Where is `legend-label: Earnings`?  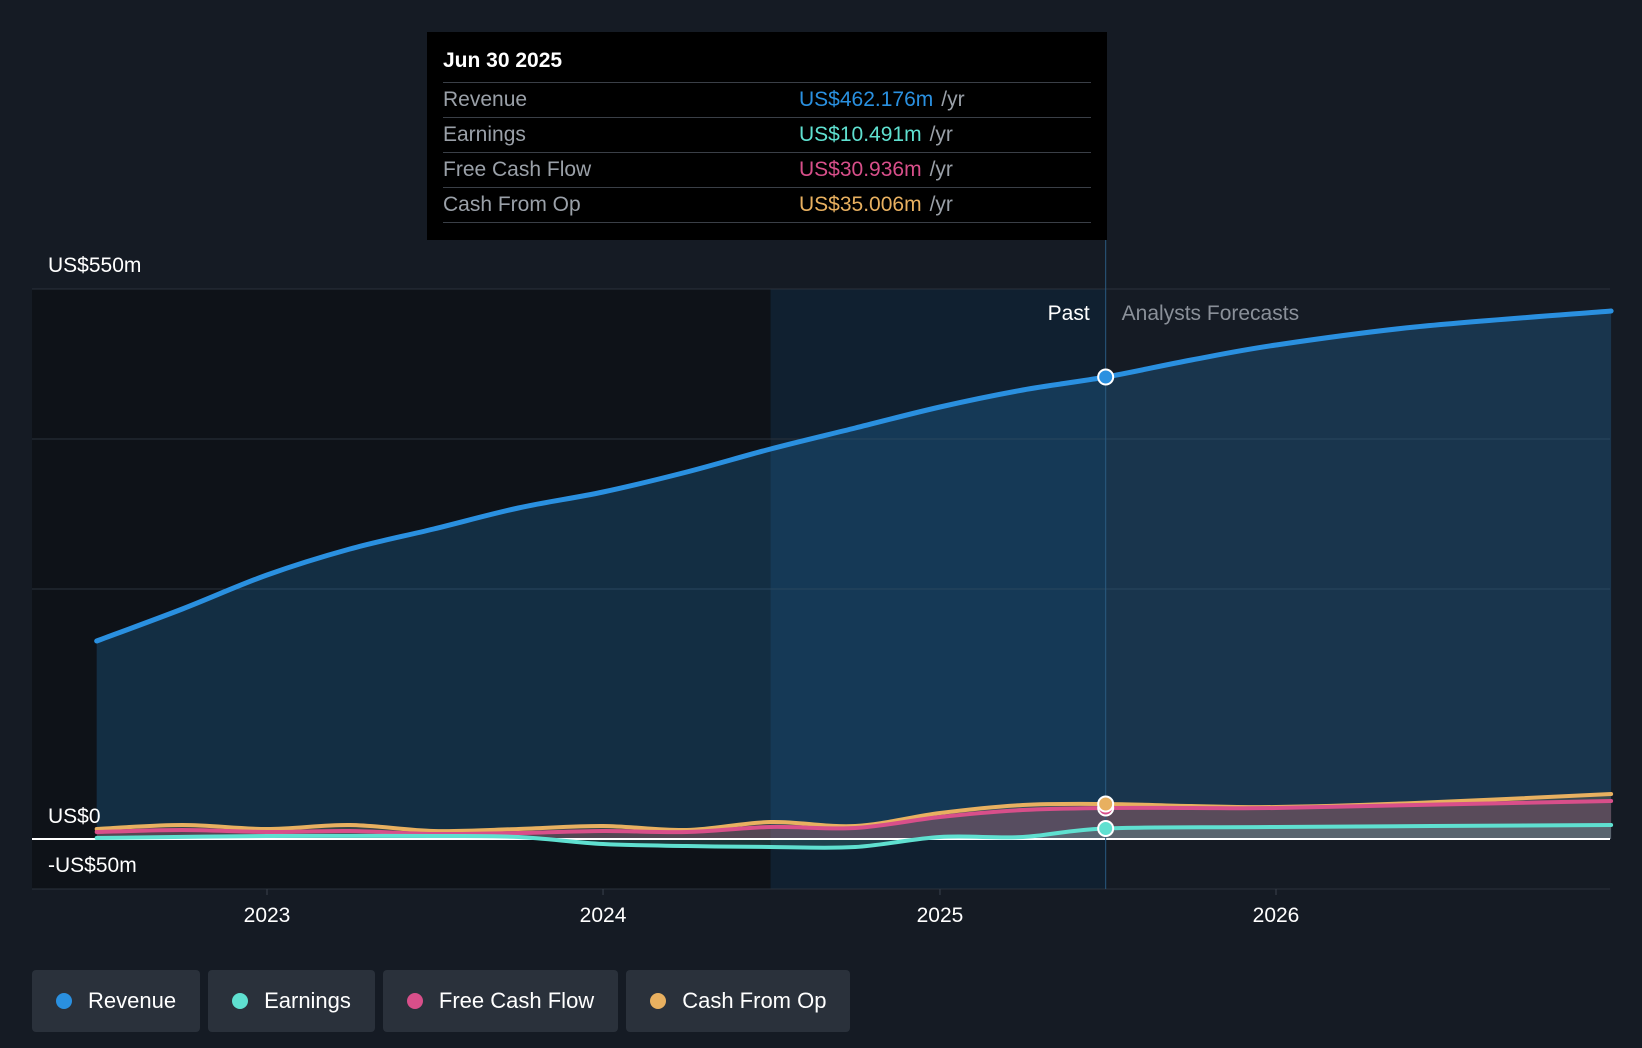 legend-label: Earnings is located at coordinates (307, 1000).